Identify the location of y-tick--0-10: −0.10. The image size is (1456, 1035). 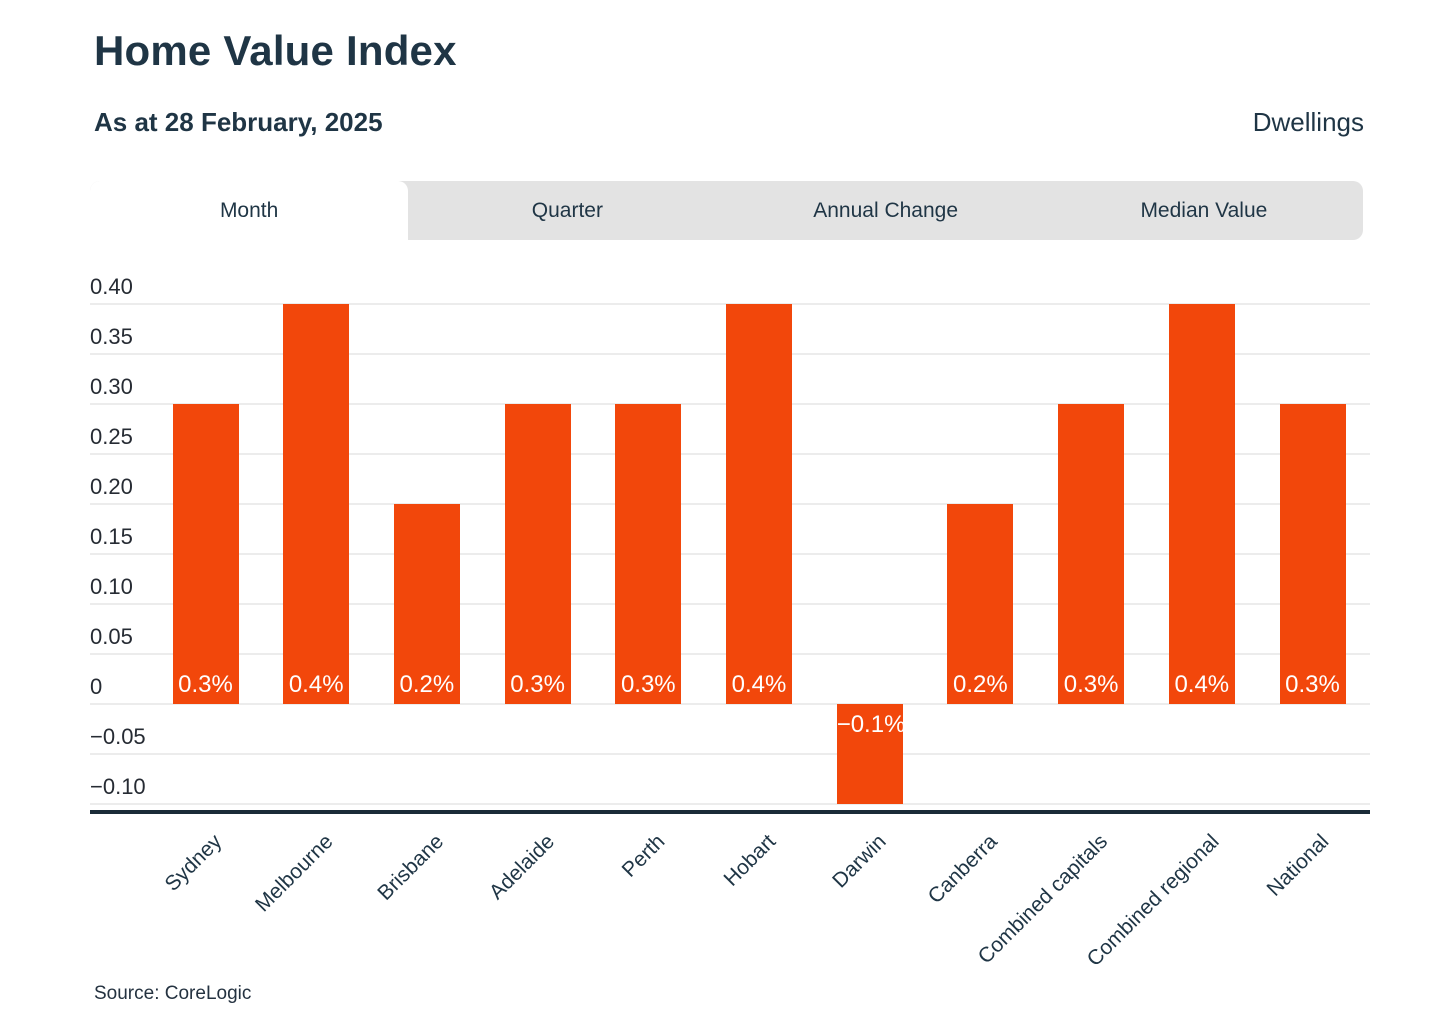
(118, 786).